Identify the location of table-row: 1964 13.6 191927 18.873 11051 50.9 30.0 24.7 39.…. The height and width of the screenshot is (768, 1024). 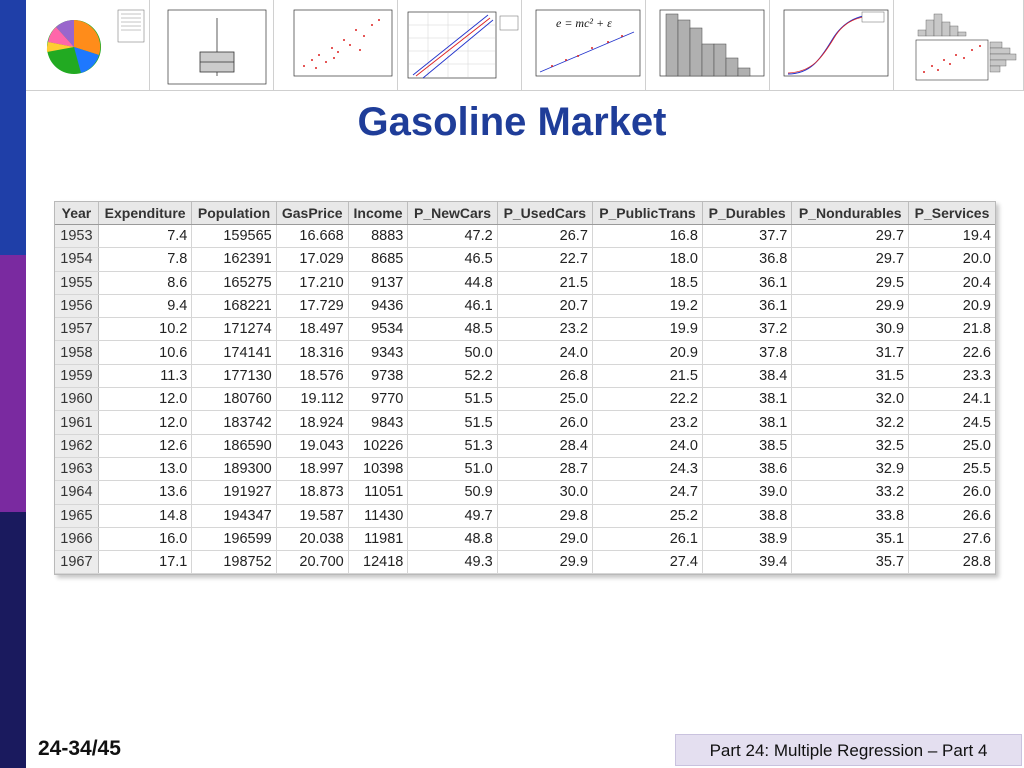
(525, 492).